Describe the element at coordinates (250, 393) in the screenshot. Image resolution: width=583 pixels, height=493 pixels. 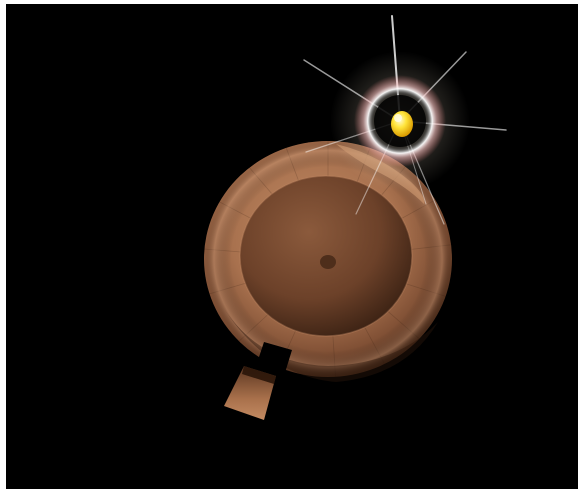
I see `bronze-shard` at that location.